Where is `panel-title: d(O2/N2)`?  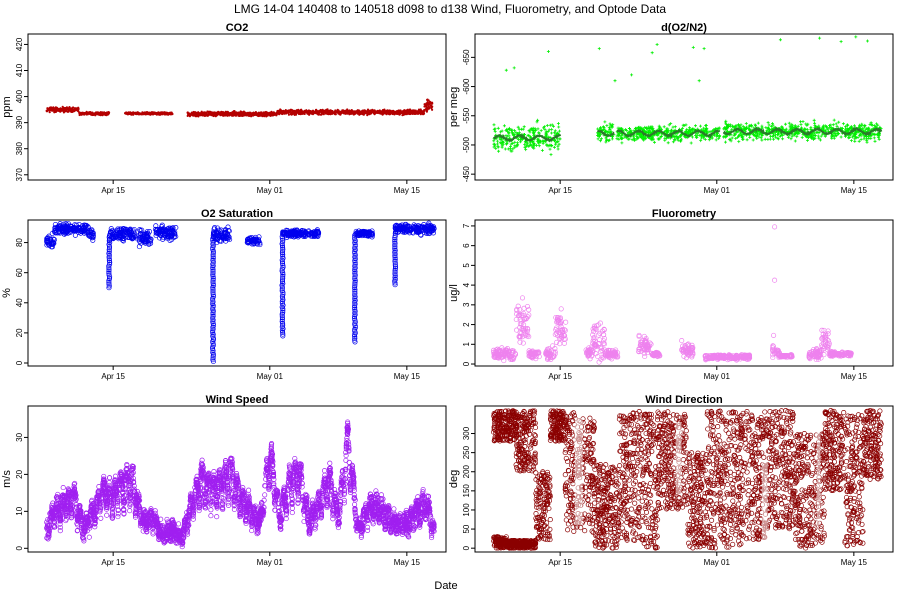
panel-title: d(O2/N2) is located at coordinates (684, 28).